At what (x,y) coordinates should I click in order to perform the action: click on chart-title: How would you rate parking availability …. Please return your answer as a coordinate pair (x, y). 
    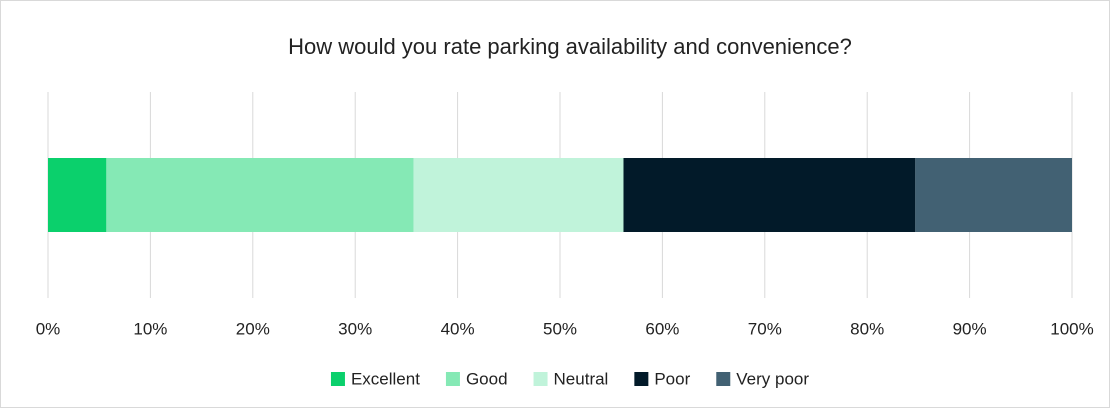
    Looking at the image, I should click on (570, 46).